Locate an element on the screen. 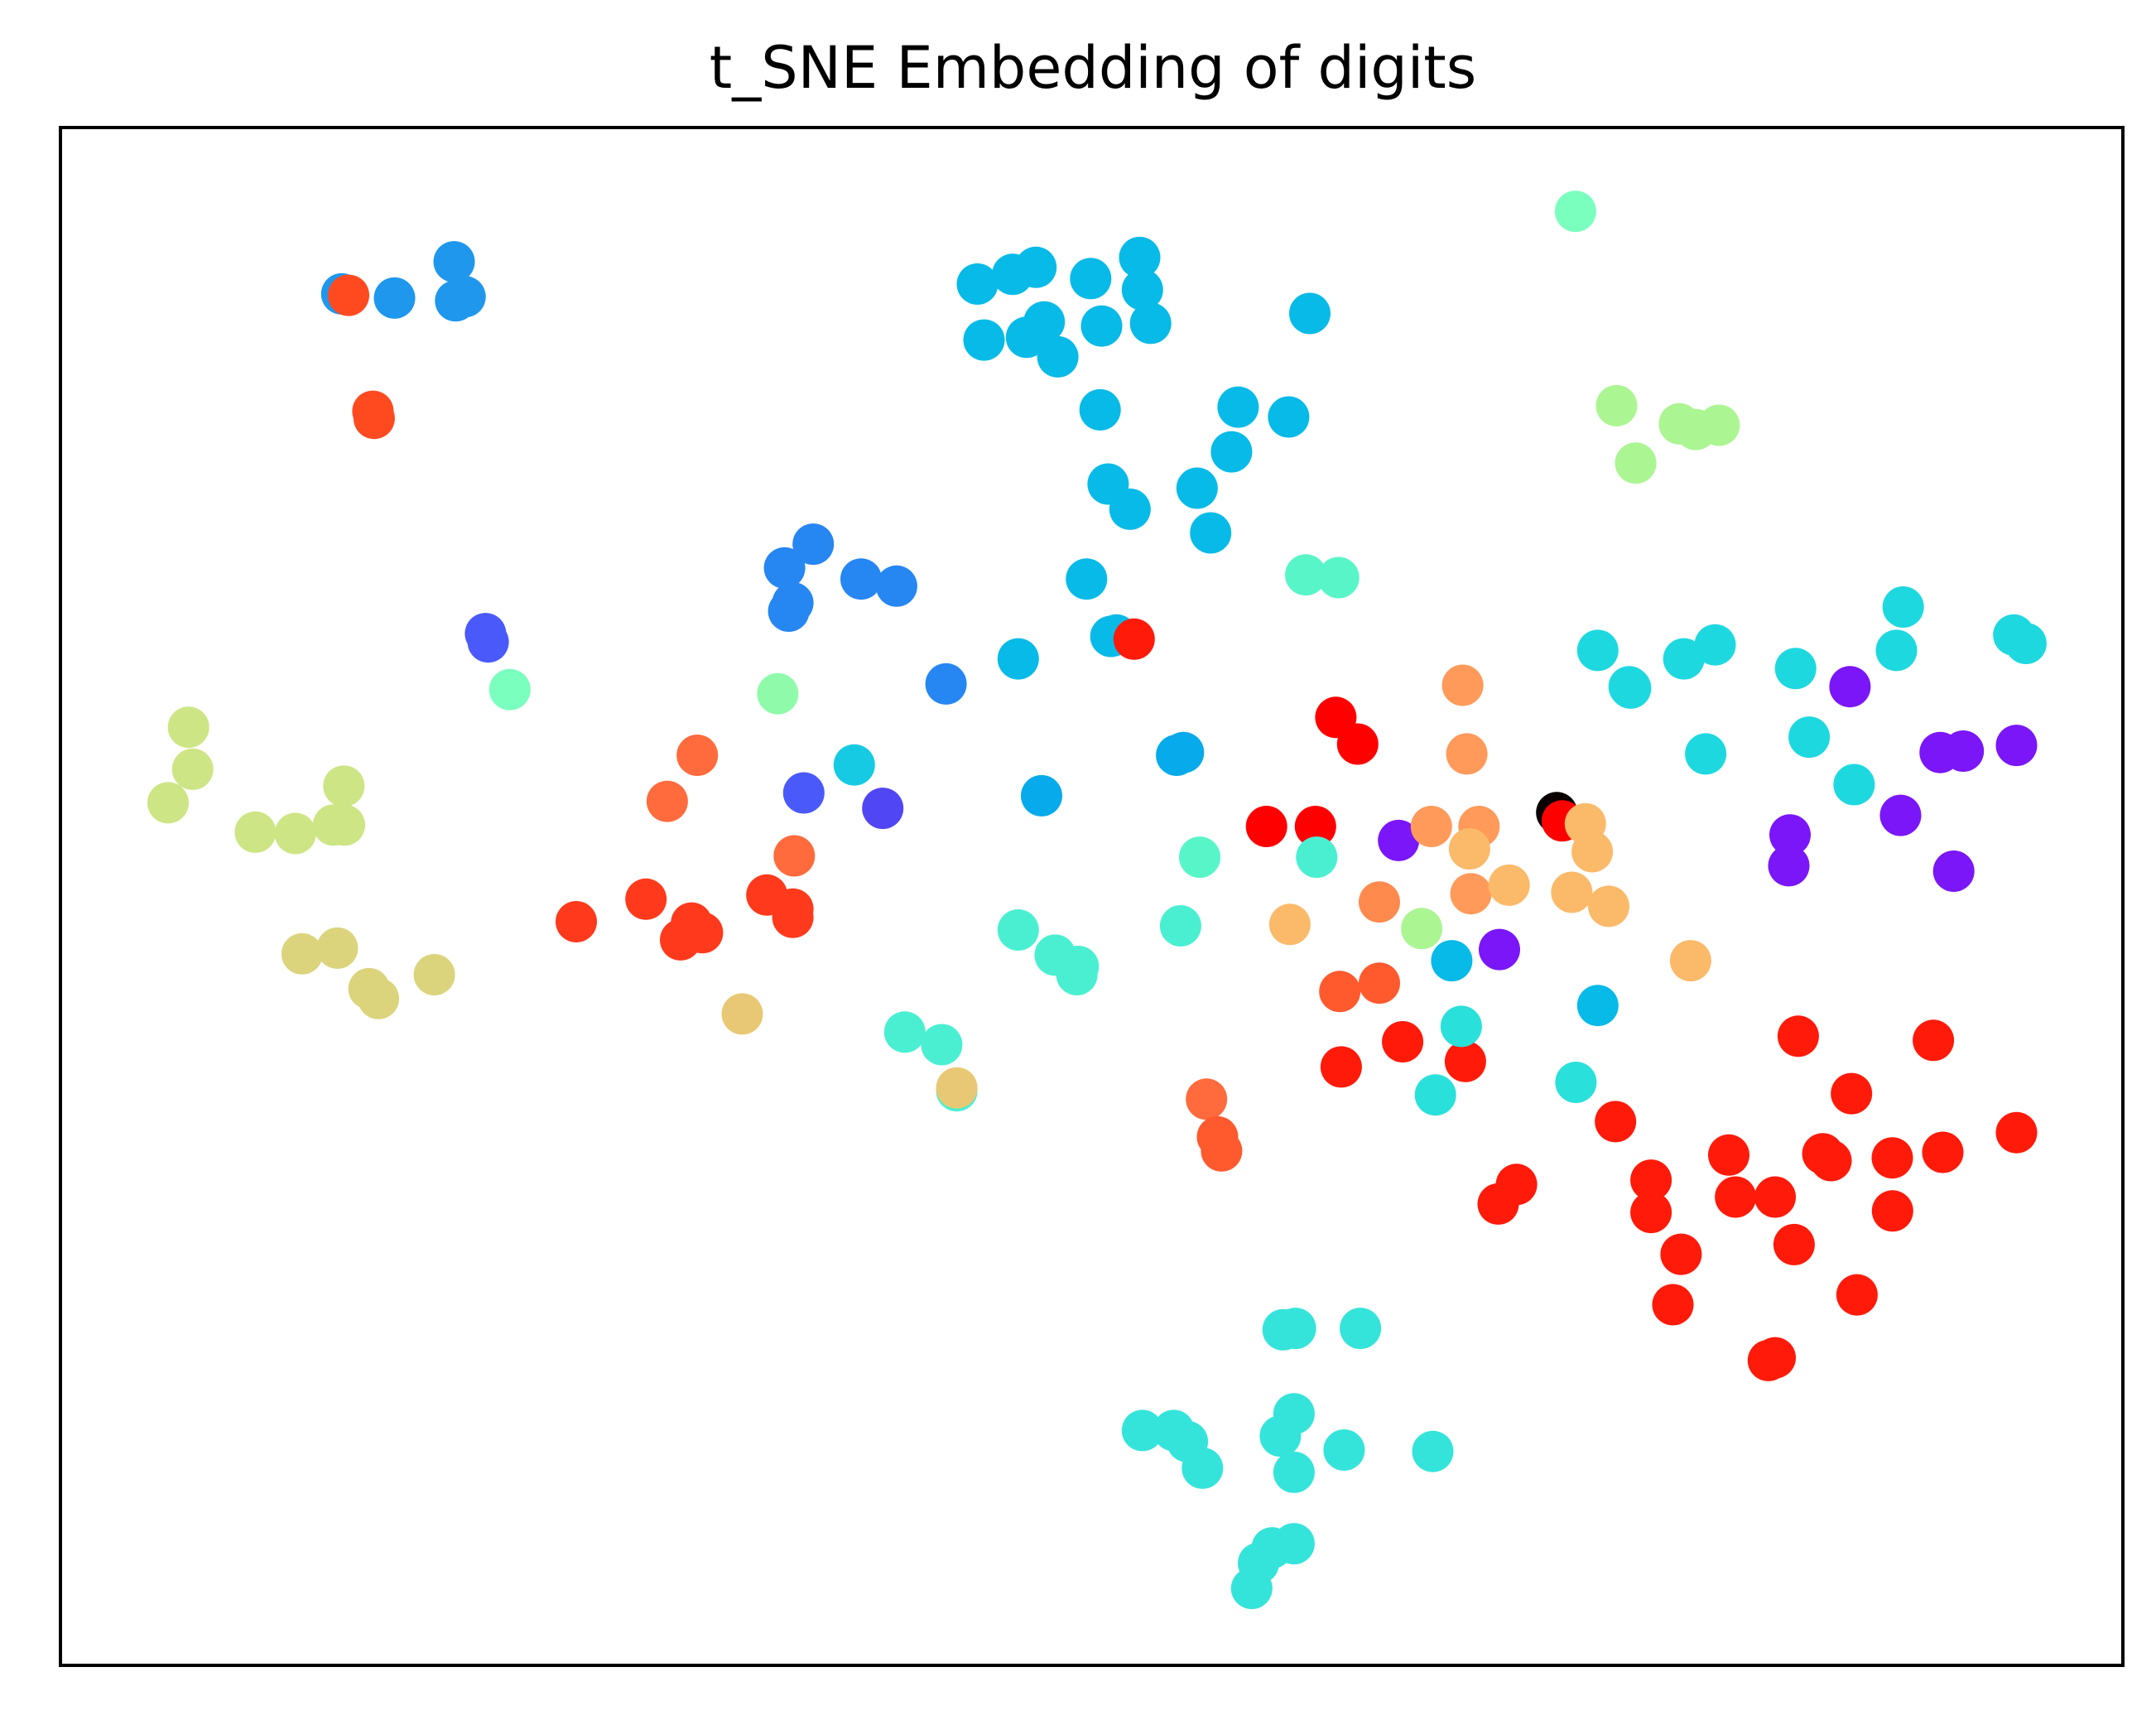  chart-title: t_SNE Embedding of digits is located at coordinates (1093, 68).